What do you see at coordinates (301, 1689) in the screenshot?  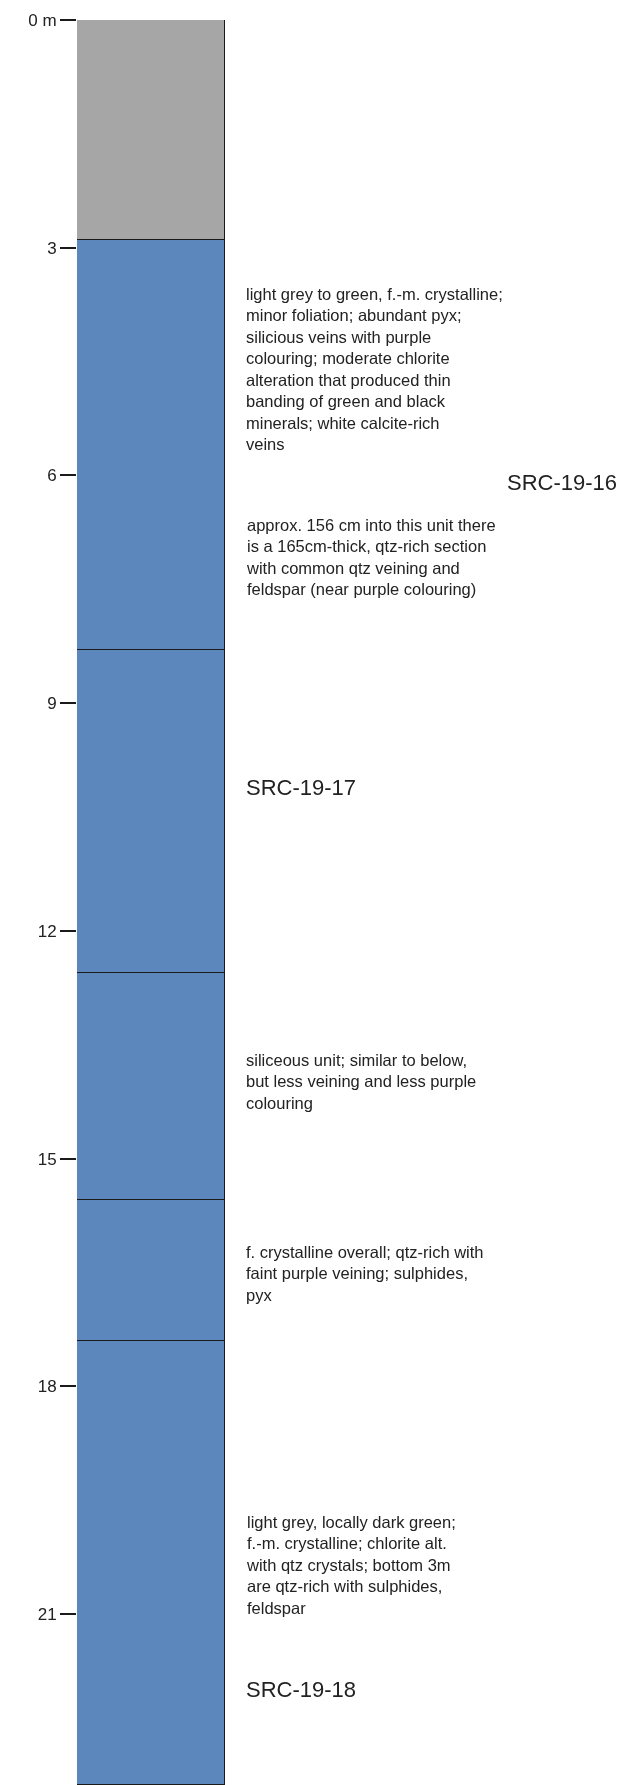 I see `text: SRC-19-18` at bounding box center [301, 1689].